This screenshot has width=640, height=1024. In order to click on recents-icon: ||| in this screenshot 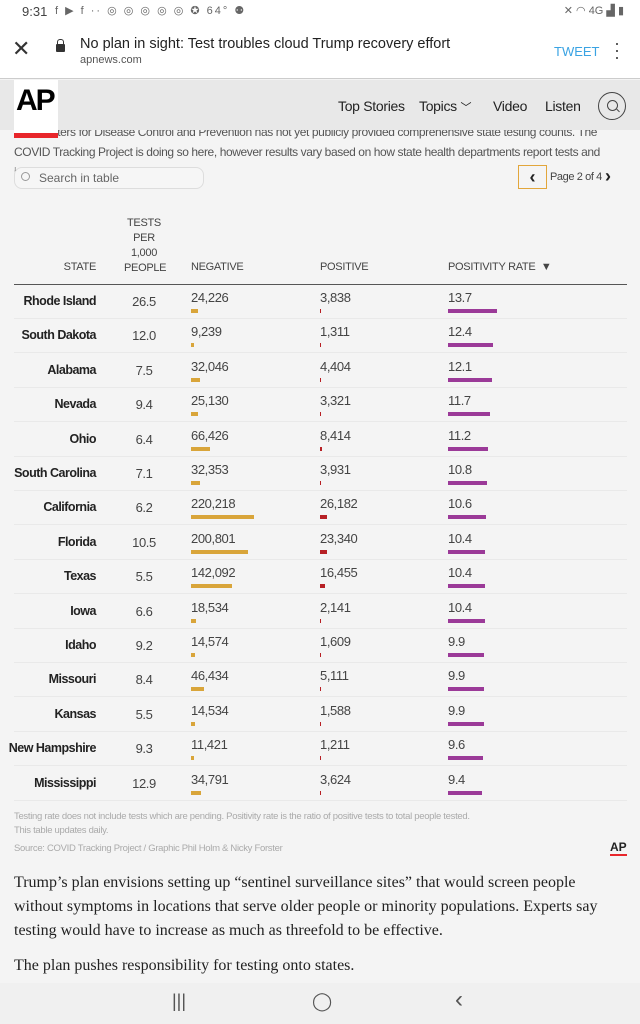, I will do `click(179, 1001)`.